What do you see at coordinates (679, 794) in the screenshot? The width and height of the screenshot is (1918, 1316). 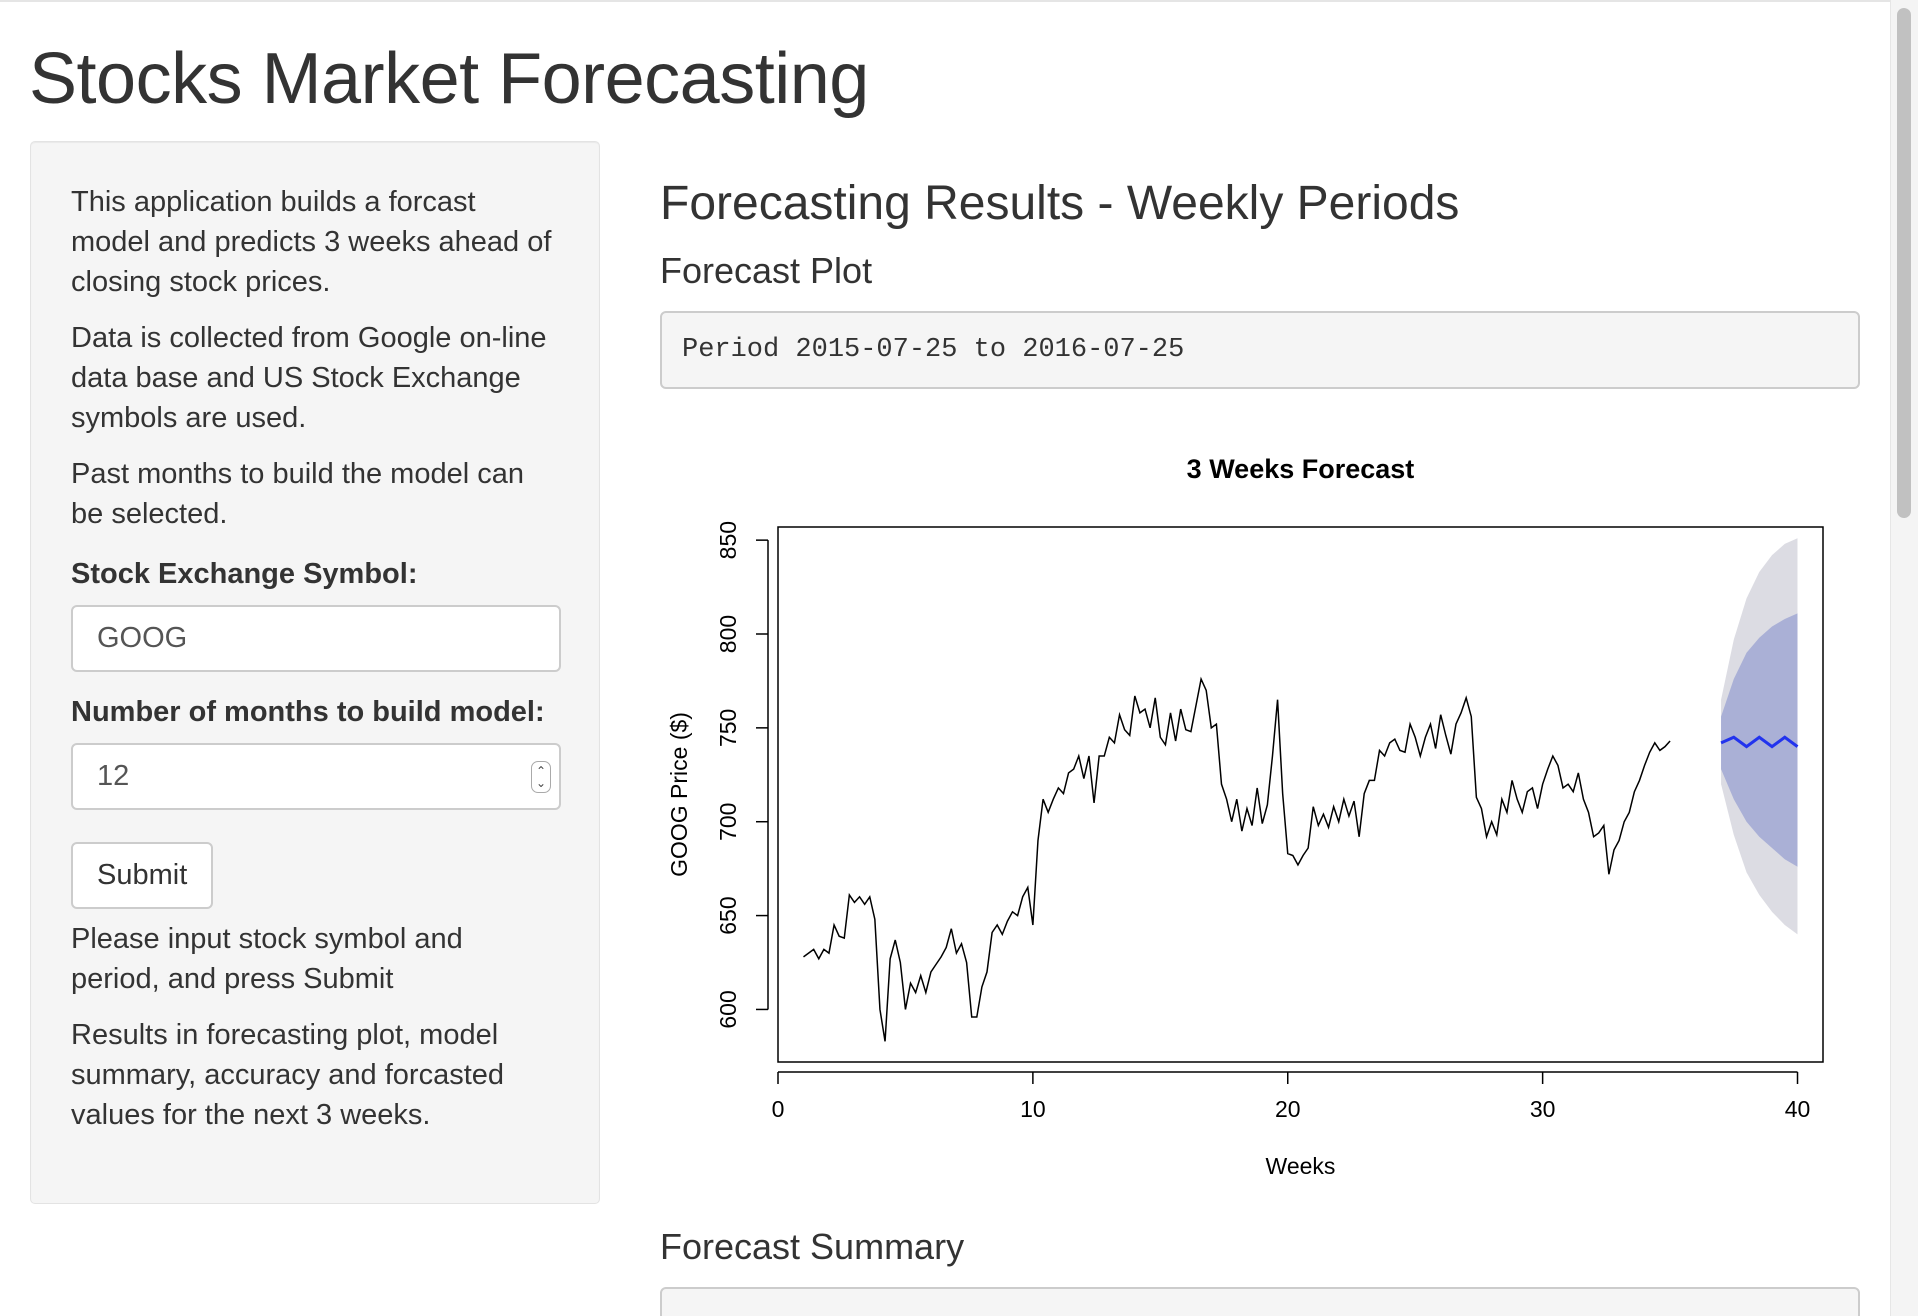 I see `y-axis-title: GOOG Price ($)` at bounding box center [679, 794].